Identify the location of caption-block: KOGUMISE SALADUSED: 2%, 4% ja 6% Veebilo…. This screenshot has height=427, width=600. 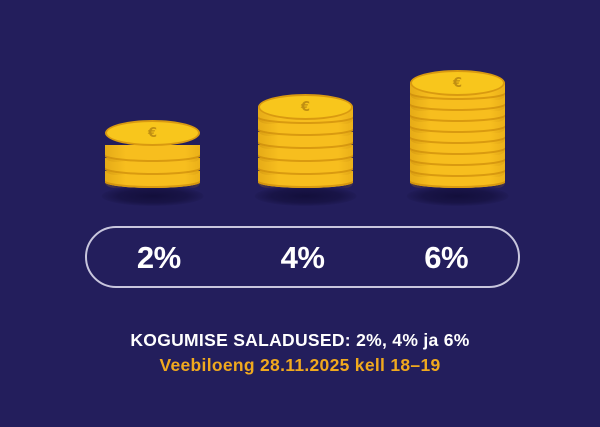
(300, 353).